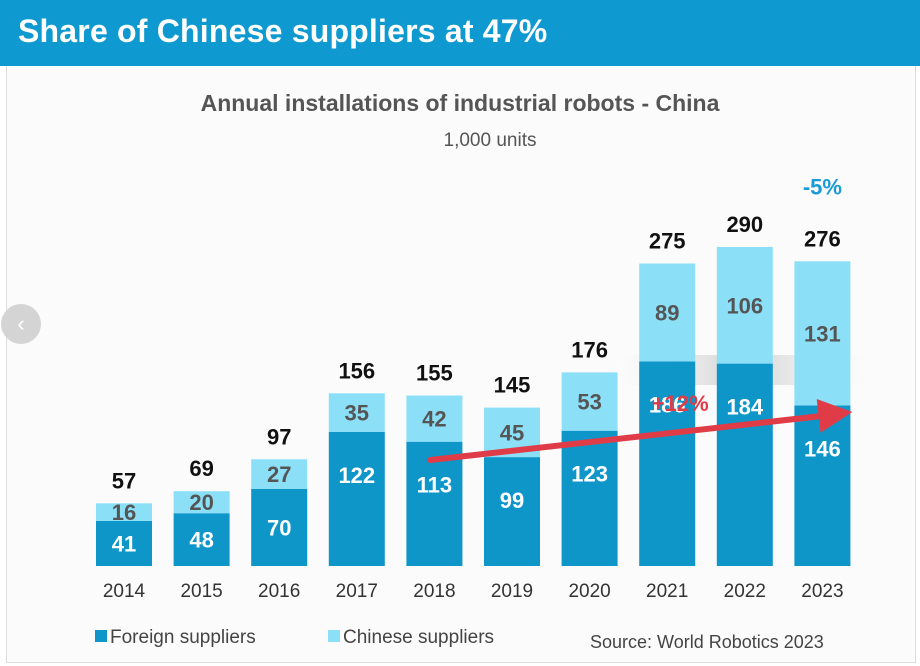 The image size is (920, 666). What do you see at coordinates (744, 464) in the screenshot?
I see `bar-foreign-2022` at bounding box center [744, 464].